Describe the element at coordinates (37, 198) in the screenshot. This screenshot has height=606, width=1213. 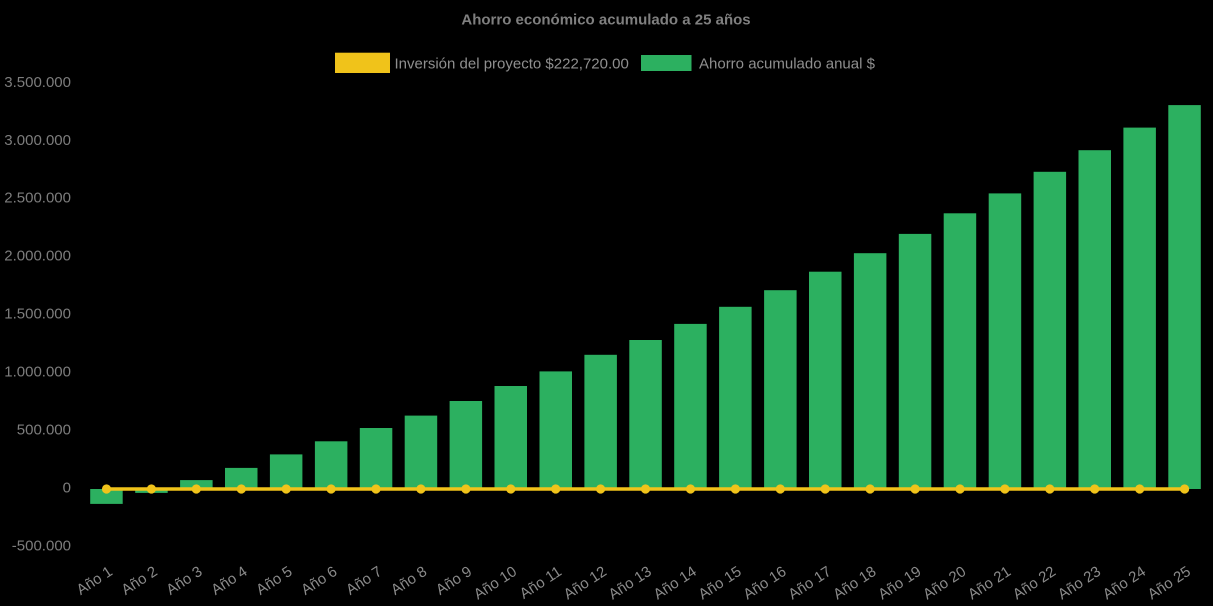
I see `svg-text: 2.500.000` at that location.